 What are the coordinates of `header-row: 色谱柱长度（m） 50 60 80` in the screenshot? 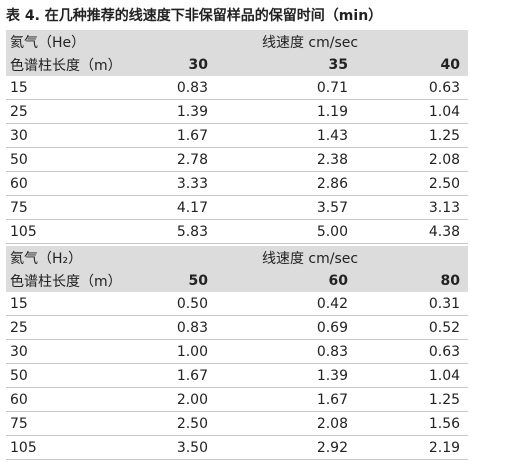 It's located at (237, 280).